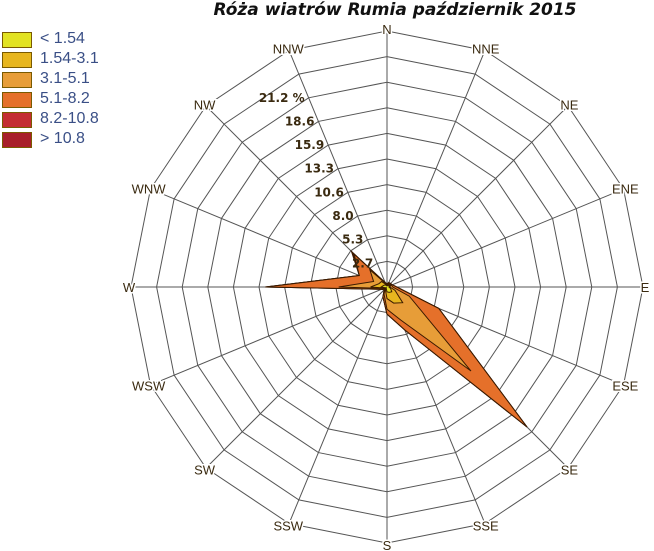 This screenshot has height=551, width=654. I want to click on direction-label: NW, so click(205, 105).